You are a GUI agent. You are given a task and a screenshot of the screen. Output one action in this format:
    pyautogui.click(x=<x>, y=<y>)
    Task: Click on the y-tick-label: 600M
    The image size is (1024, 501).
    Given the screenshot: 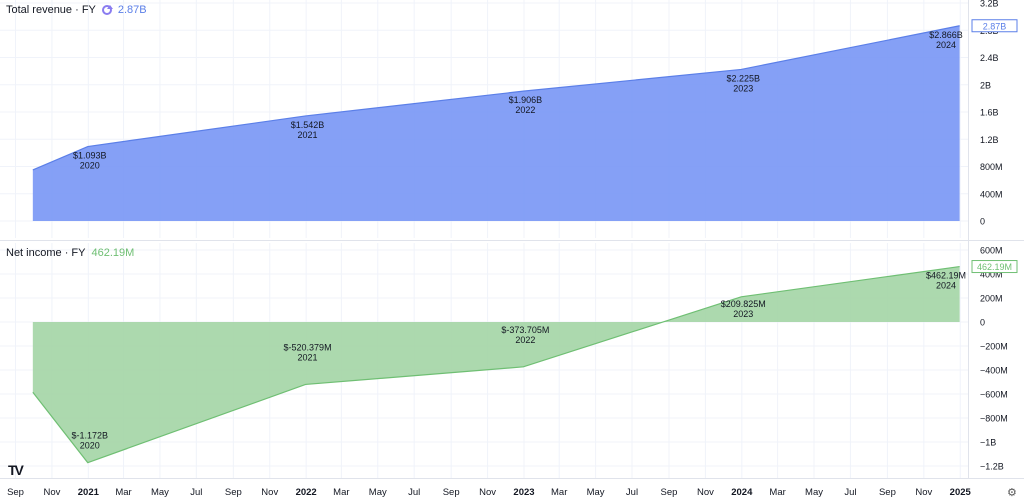 What is the action you would take?
    pyautogui.click(x=991, y=251)
    